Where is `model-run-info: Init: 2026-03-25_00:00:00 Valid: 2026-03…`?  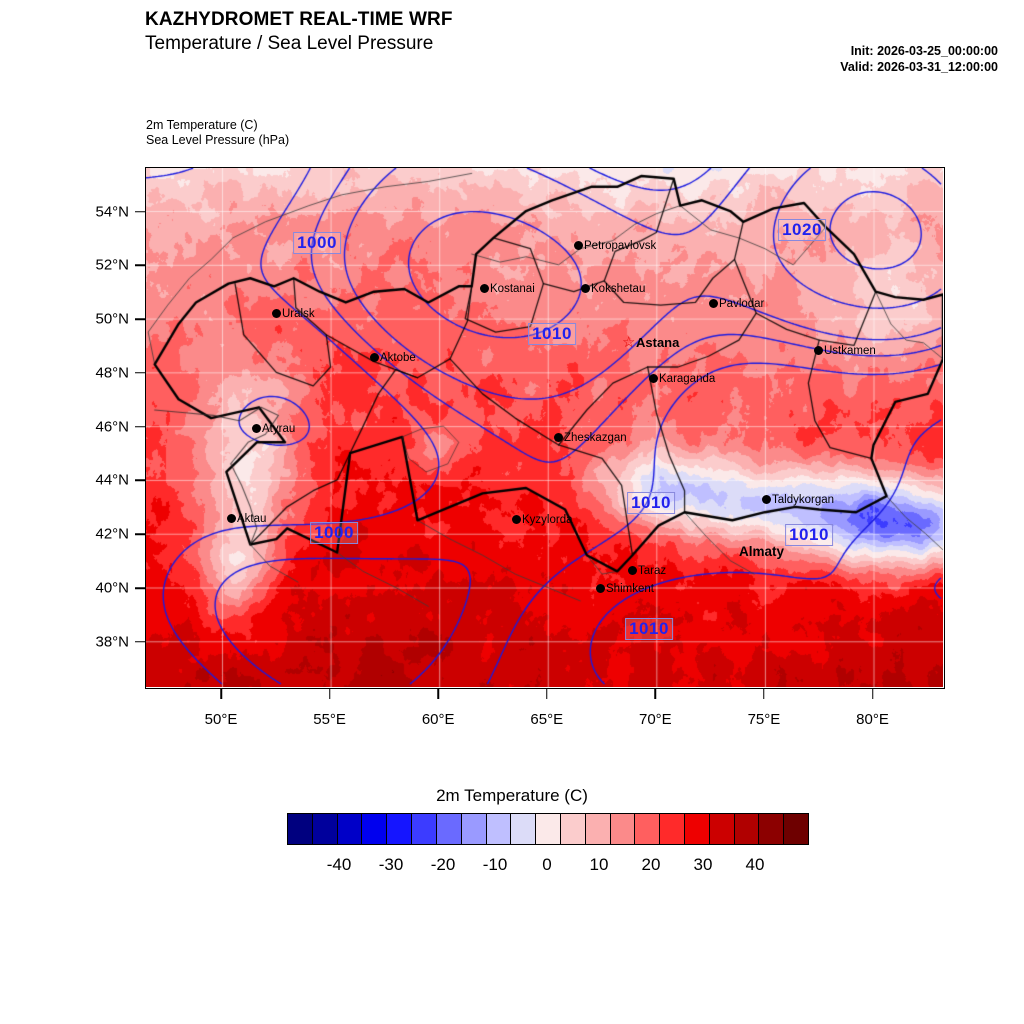
model-run-info: Init: 2026-03-25_00:00:00 Valid: 2026-03… is located at coordinates (855, 59).